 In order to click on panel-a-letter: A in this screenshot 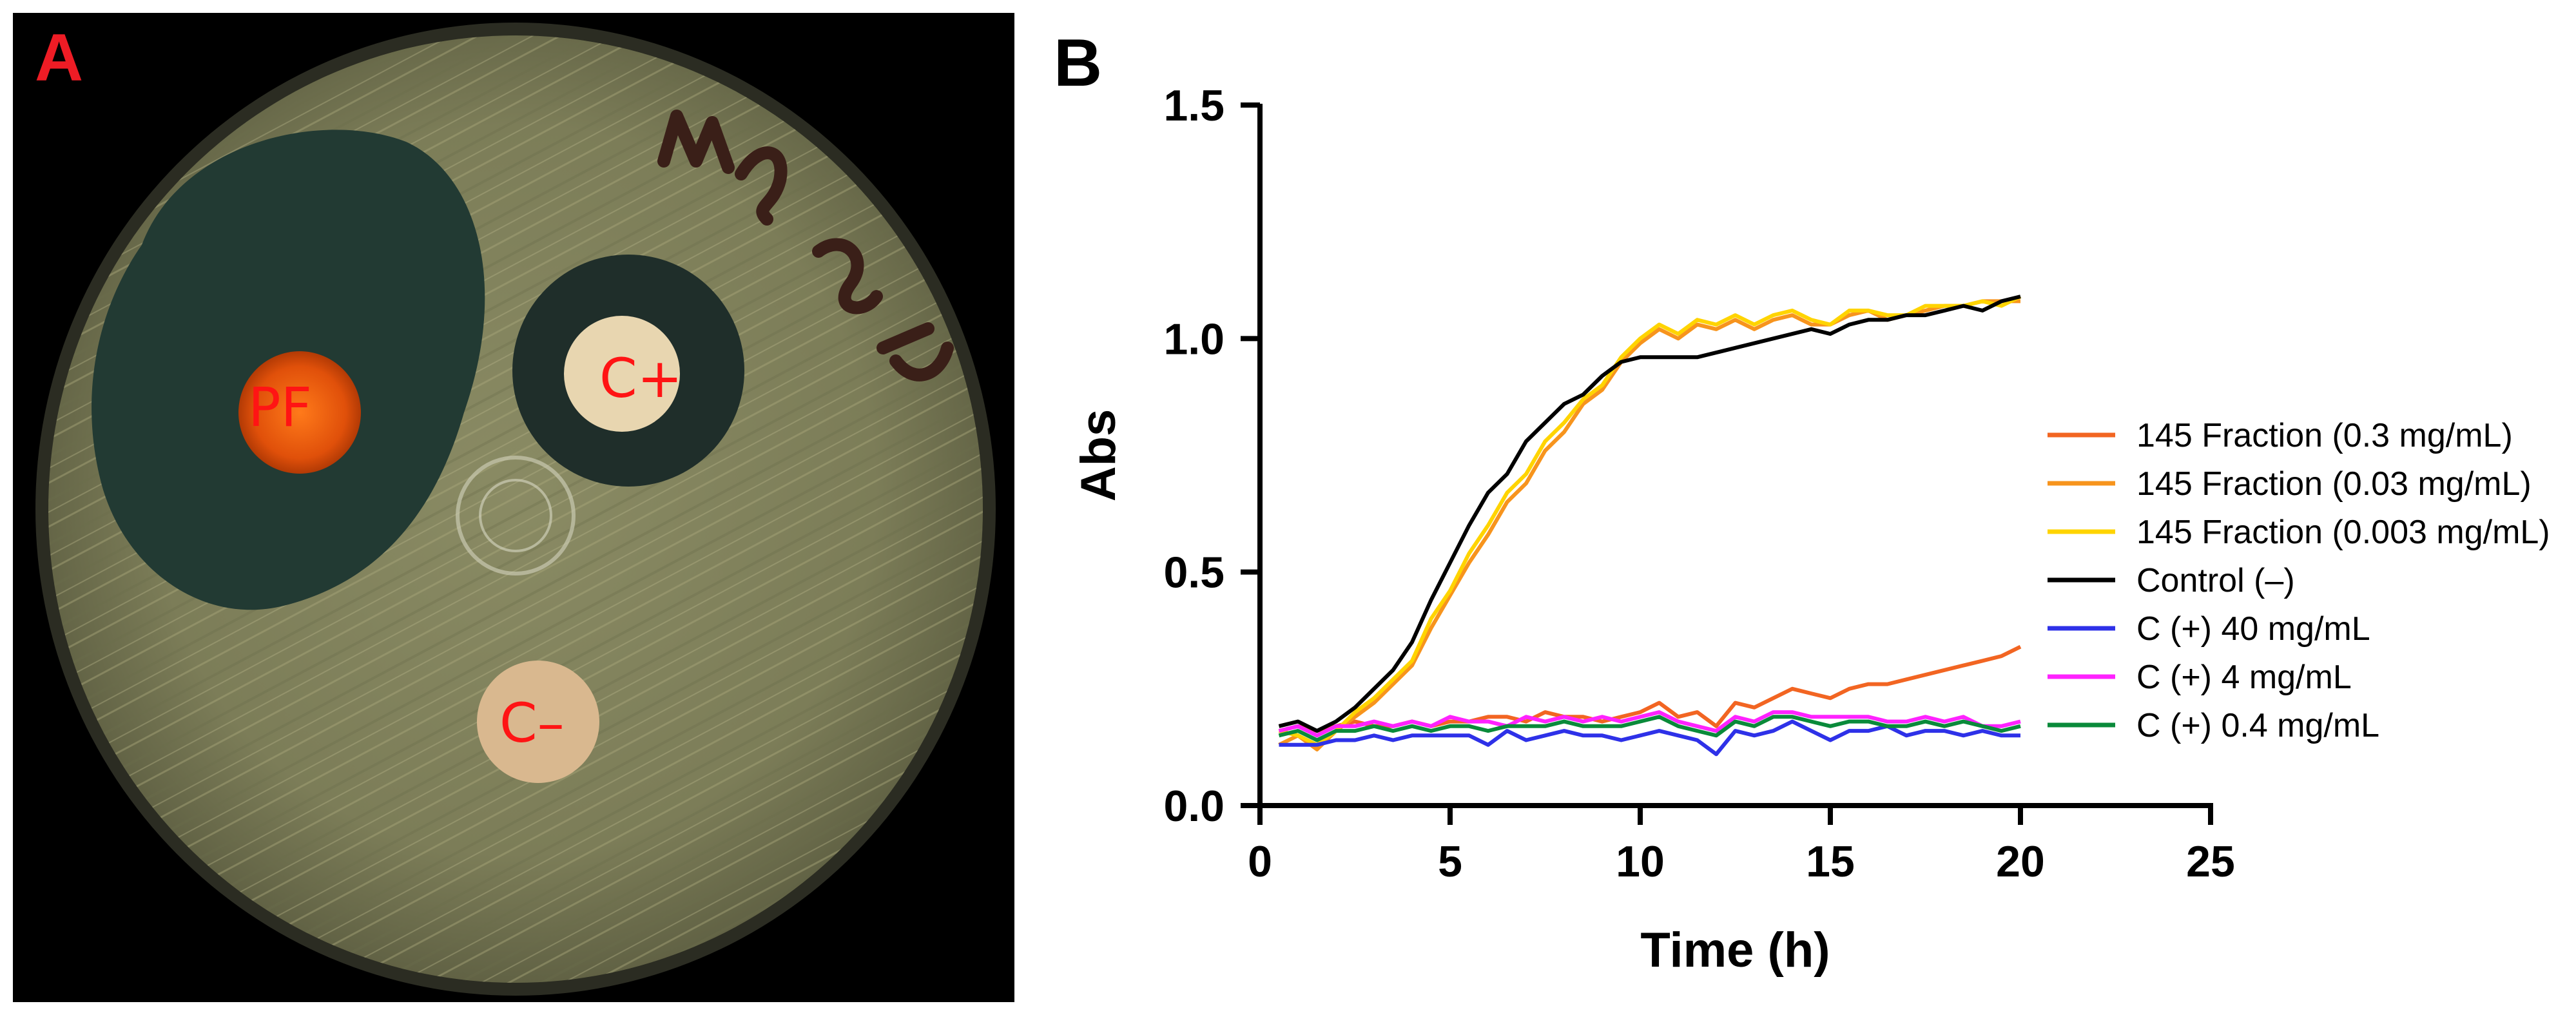, I will do `click(59, 58)`.